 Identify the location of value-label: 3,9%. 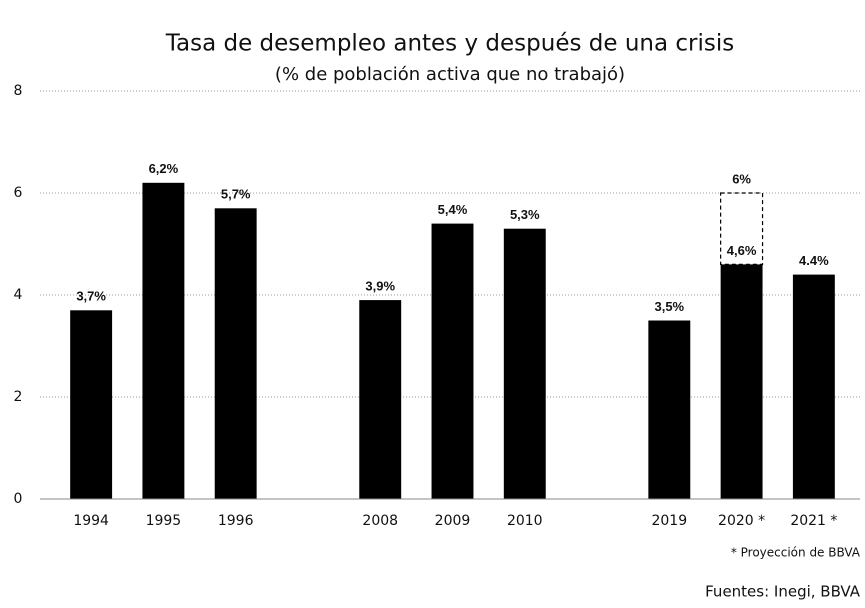
(380, 286).